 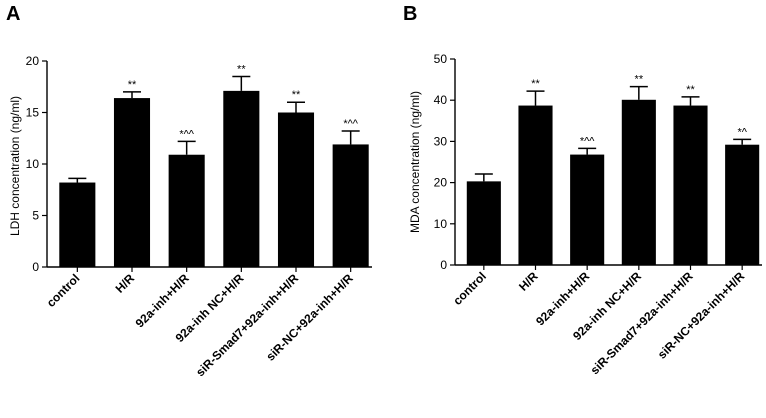 I want to click on x-tick-label: siR-NC+92a-inh+H/R, so click(x=701, y=315).